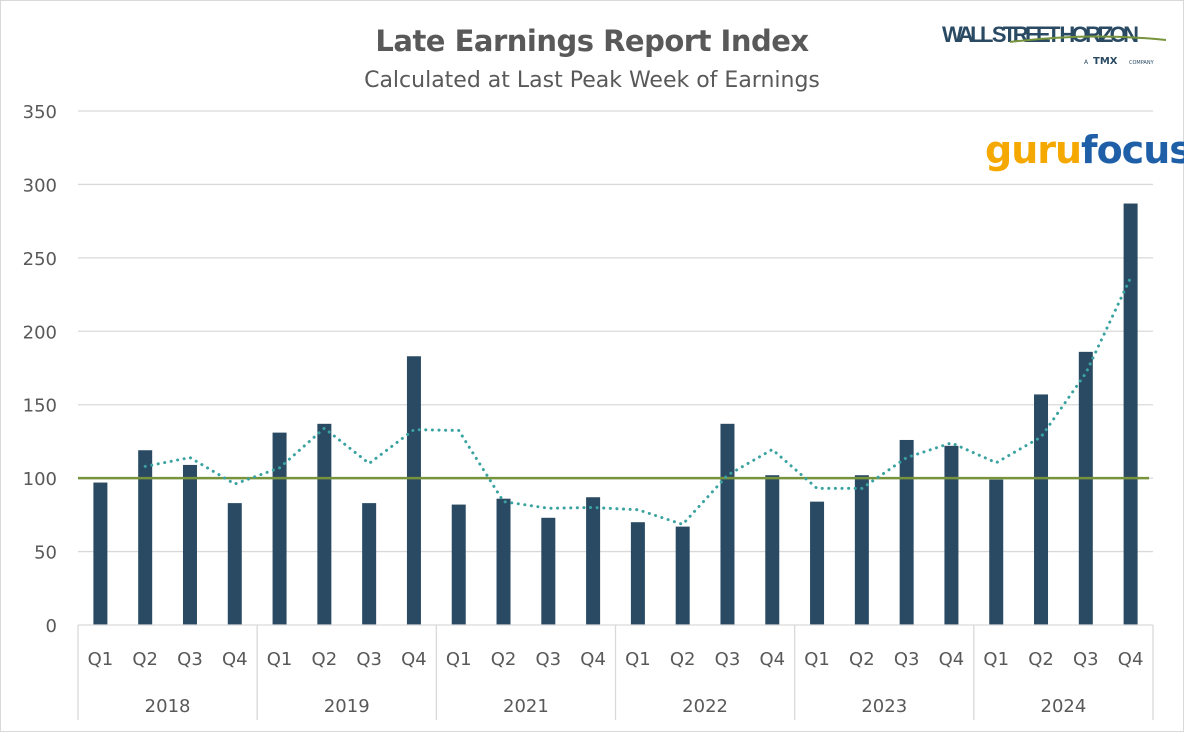 The width and height of the screenshot is (1184, 732). Describe the element at coordinates (40, 112) in the screenshot. I see `y-tick-label: 350` at that location.